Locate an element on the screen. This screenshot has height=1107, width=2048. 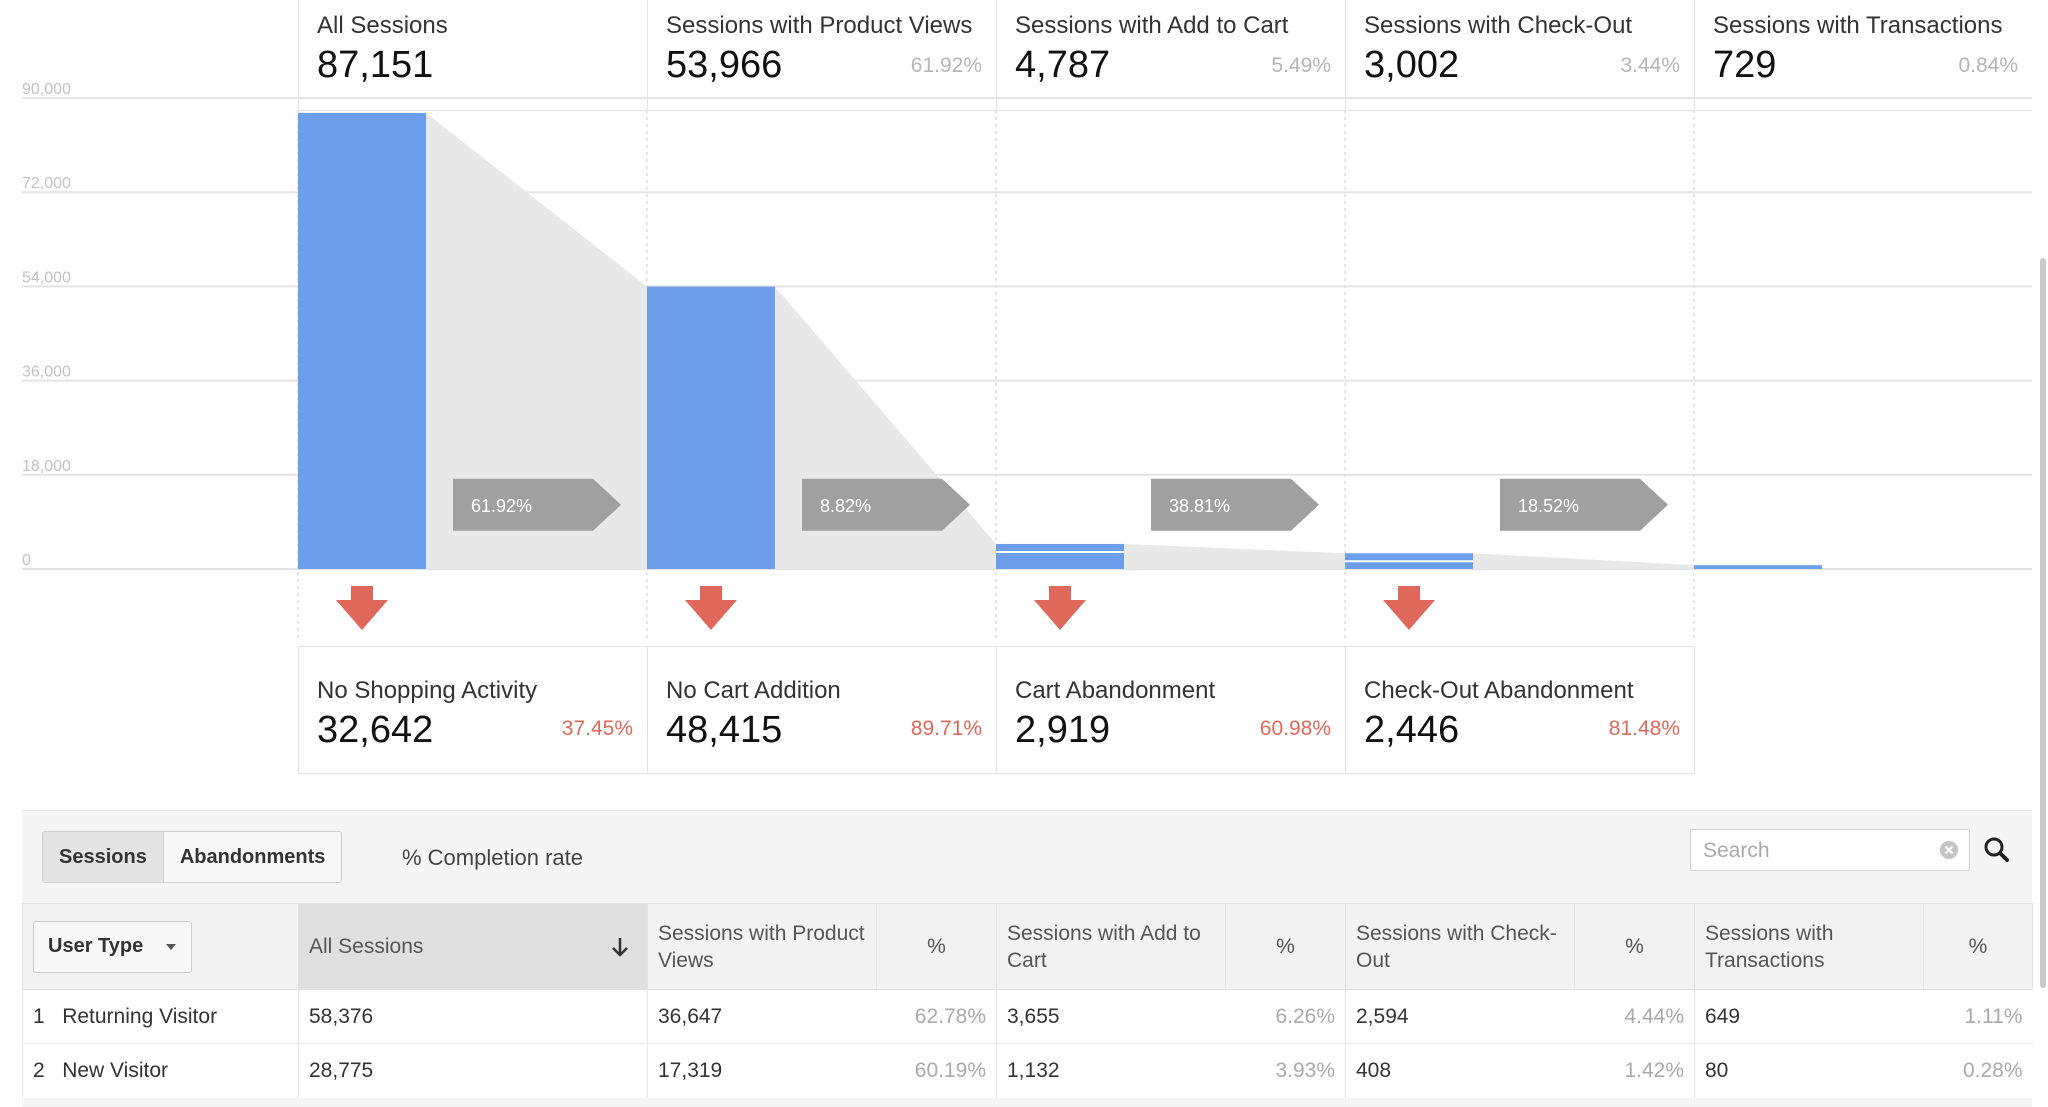
cell-check-out: 2,594 is located at coordinates (1460, 1016).